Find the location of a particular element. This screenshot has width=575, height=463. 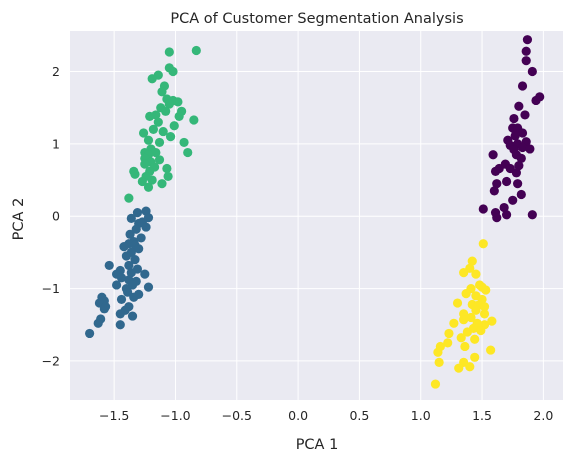

x-tick-label: 2.0 is located at coordinates (543, 415).